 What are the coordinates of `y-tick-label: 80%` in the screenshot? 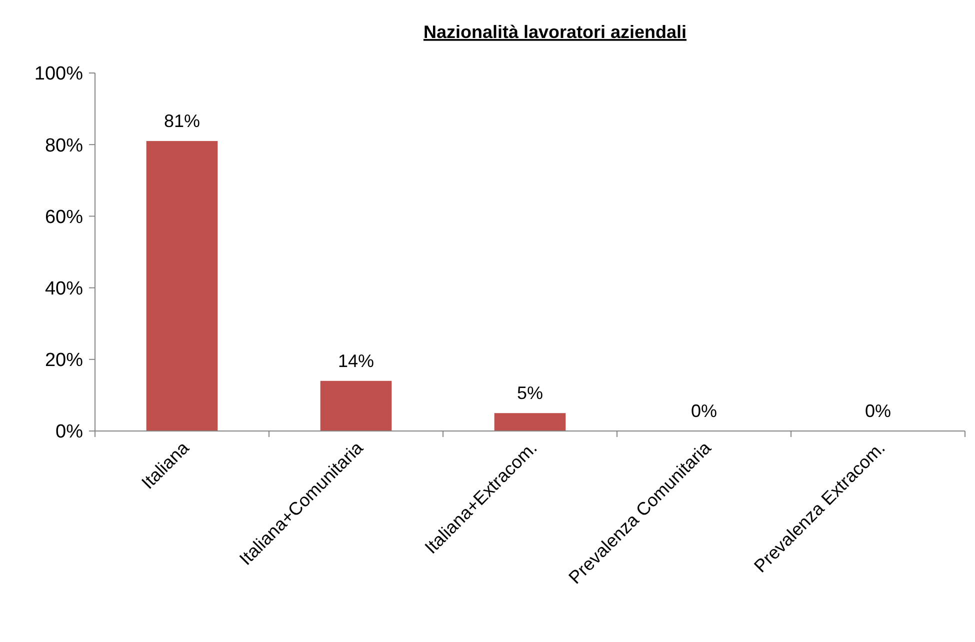 It's located at (64, 145).